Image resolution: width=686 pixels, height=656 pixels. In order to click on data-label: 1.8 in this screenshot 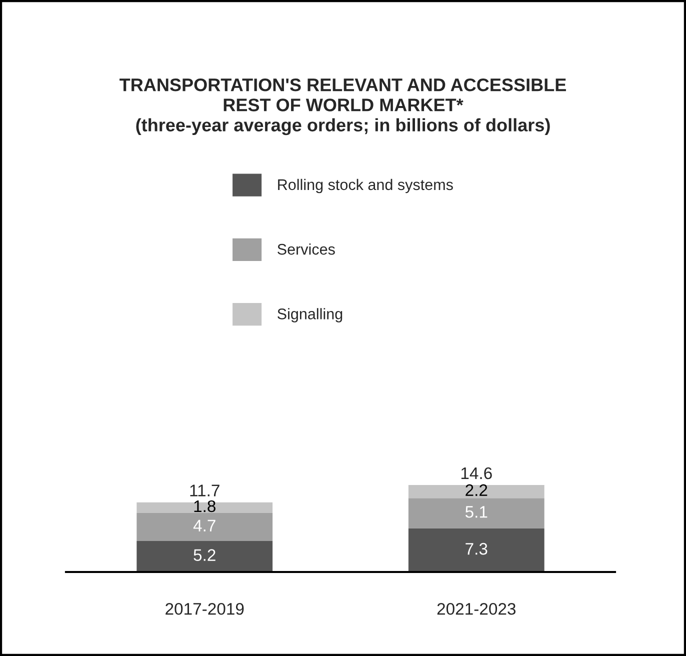, I will do `click(205, 506)`.